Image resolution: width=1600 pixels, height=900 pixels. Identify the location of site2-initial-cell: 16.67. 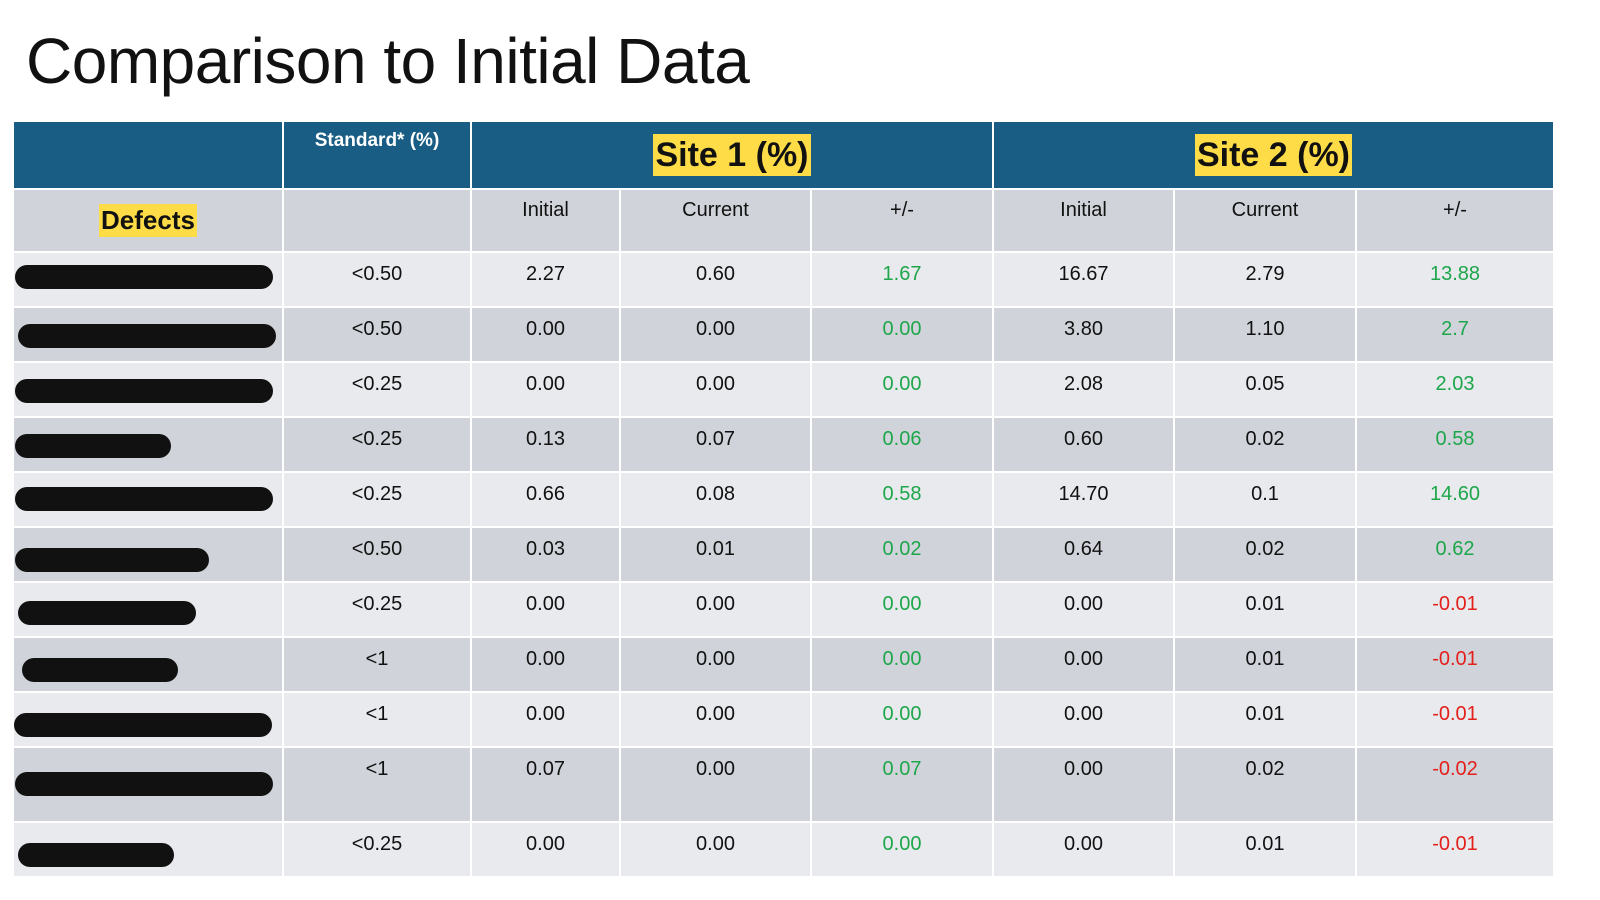
(1083, 279).